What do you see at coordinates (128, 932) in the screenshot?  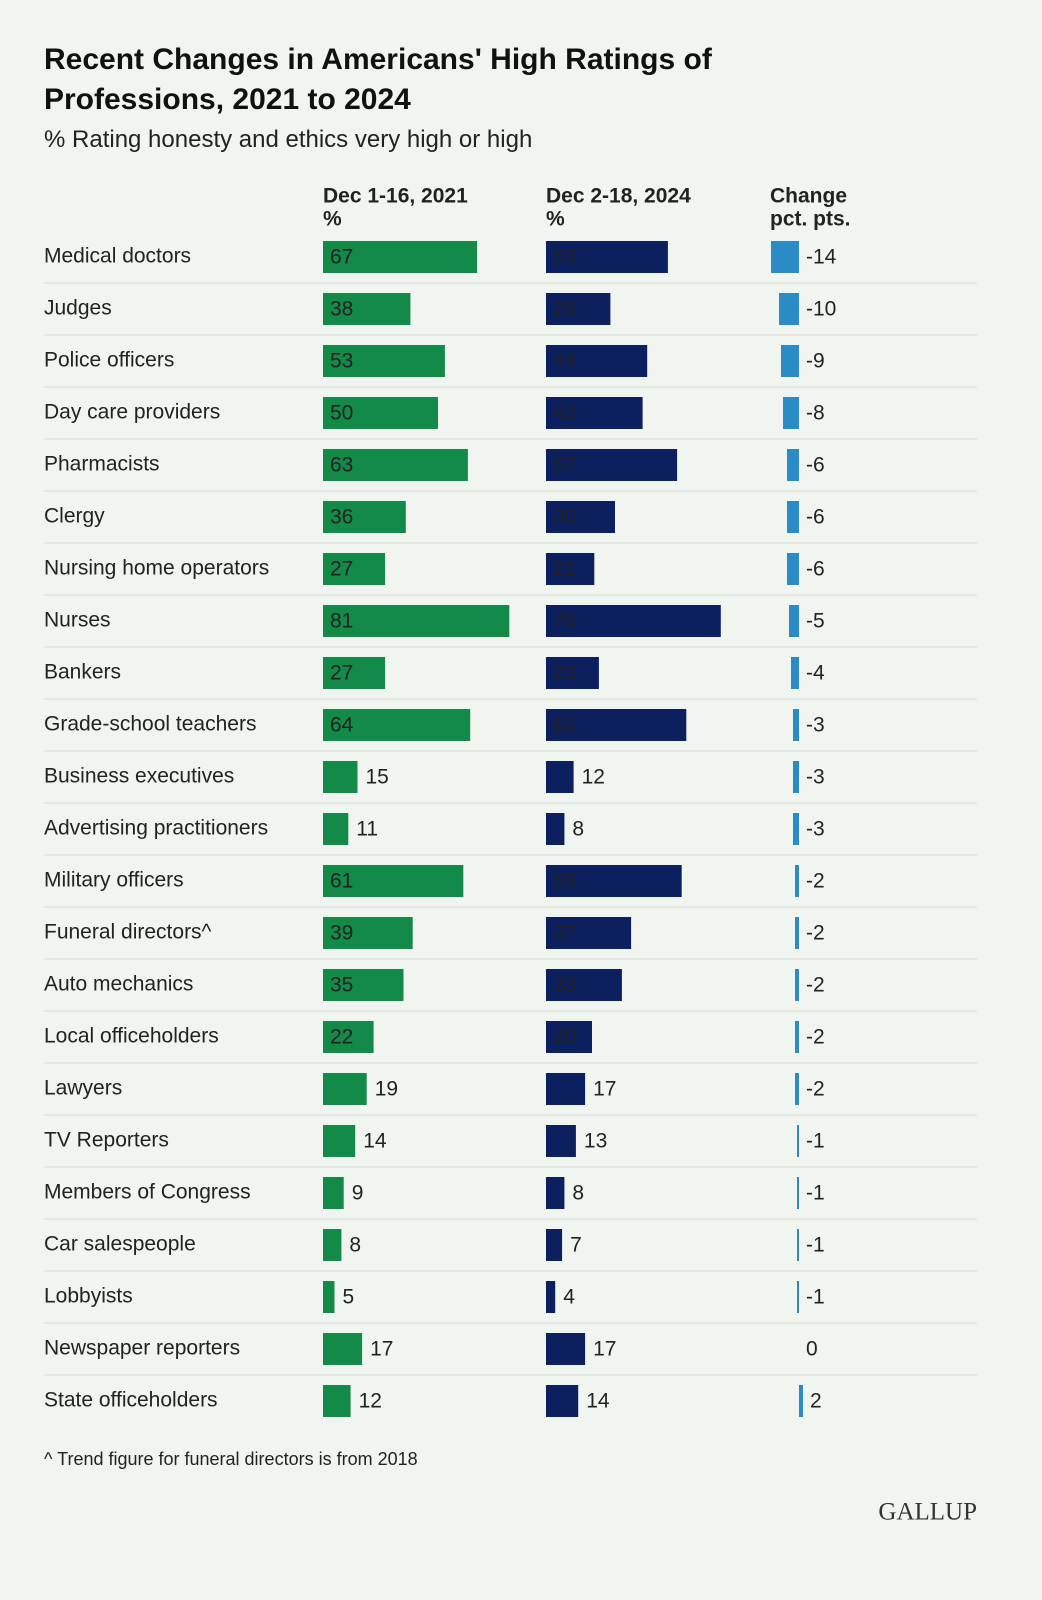 I see `category-label: Funeral directors^` at bounding box center [128, 932].